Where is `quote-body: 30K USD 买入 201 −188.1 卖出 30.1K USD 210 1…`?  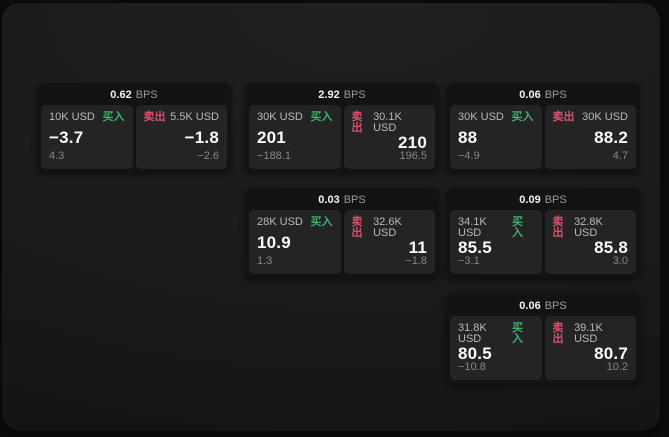
quote-body: 30K USD 买入 201 −188.1 卖出 30.1K USD 210 1… is located at coordinates (342, 137).